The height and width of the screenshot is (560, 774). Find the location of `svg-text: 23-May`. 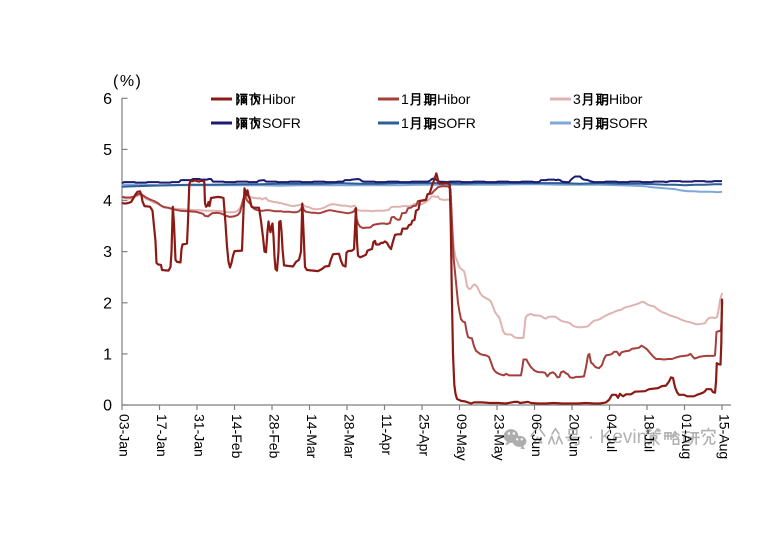

svg-text: 23-May is located at coordinates (500, 437).